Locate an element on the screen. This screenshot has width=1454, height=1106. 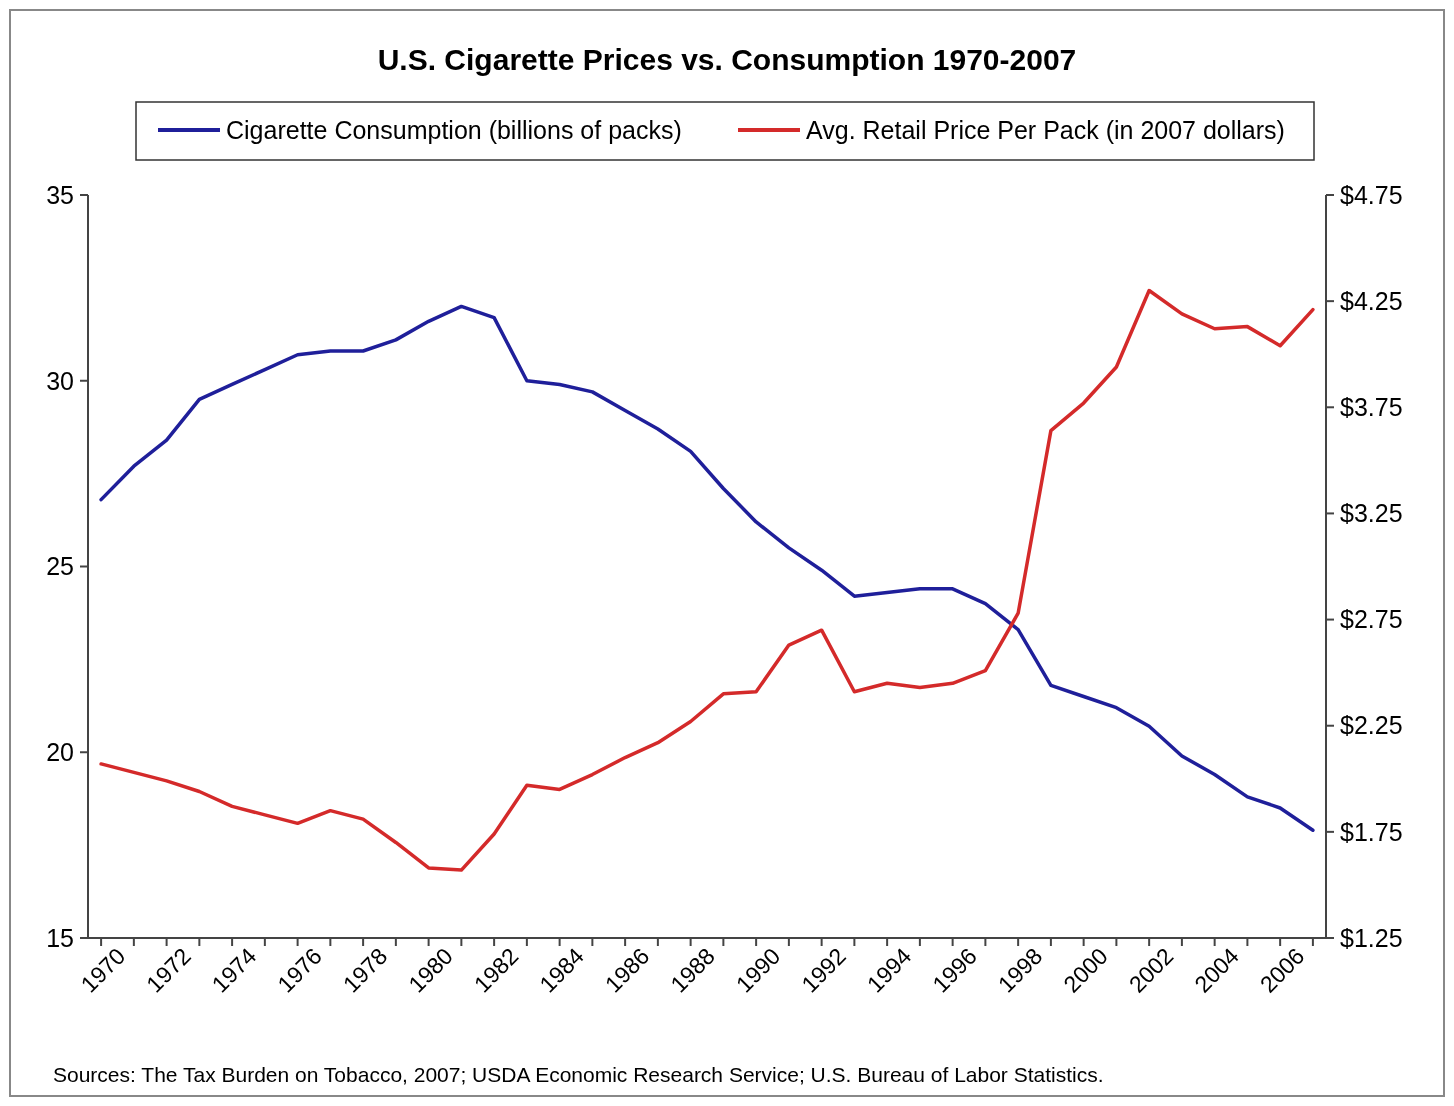
legend-label: Cigarette Consumption (billions of packs) is located at coordinates (454, 130).